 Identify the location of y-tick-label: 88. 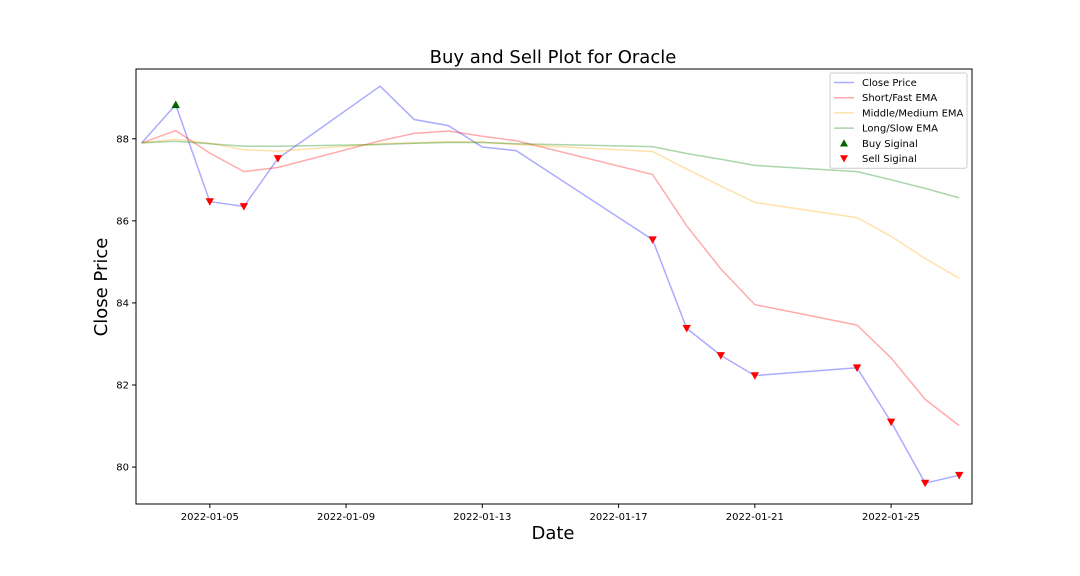
(122, 139).